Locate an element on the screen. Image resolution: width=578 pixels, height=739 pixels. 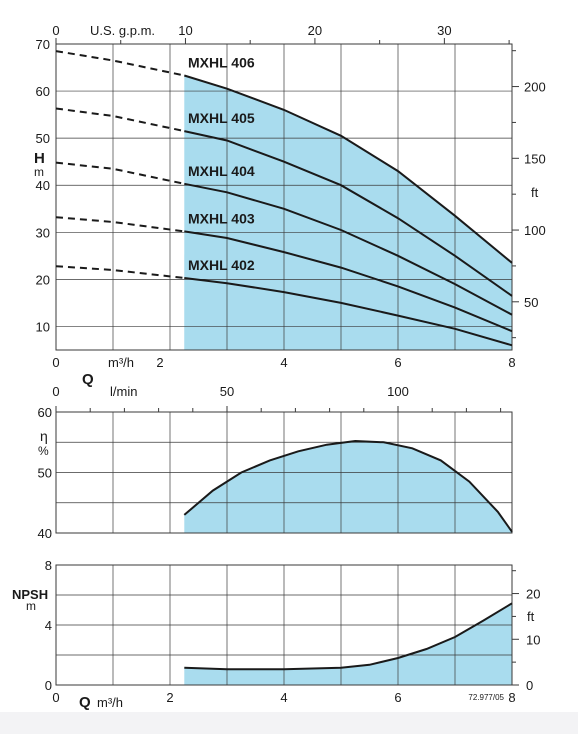
right-ticks-npsh is located at coordinates (515, 628).